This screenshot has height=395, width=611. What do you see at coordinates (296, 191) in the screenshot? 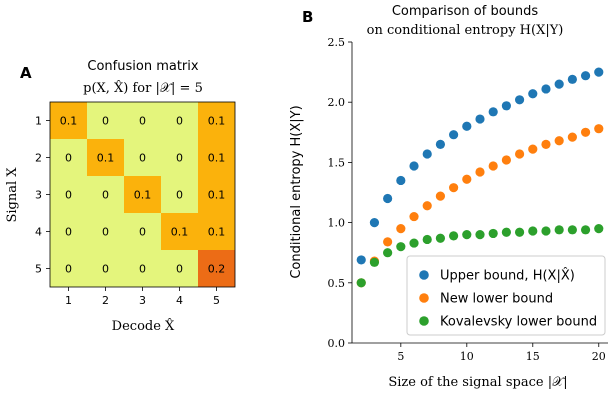
I see `scatter-y-axis-label: Conditional entropy H(X|Y)` at bounding box center [296, 191].